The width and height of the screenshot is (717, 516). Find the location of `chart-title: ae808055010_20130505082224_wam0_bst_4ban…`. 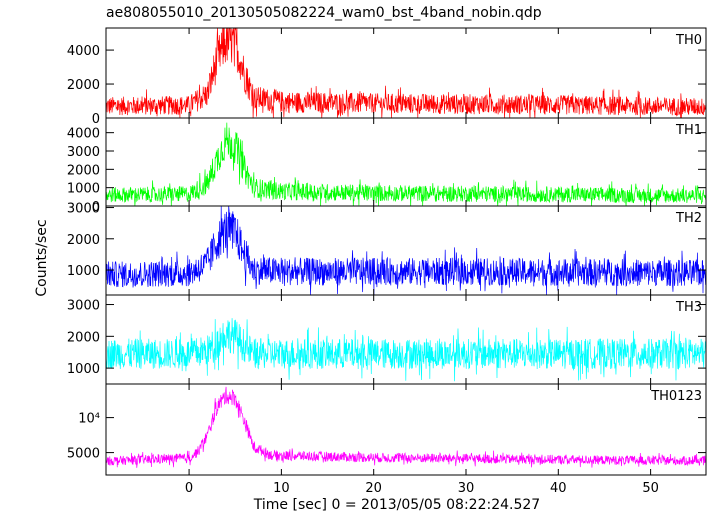

chart-title: ae808055010_20130505082224_wam0_bst_4ban… is located at coordinates (324, 13).